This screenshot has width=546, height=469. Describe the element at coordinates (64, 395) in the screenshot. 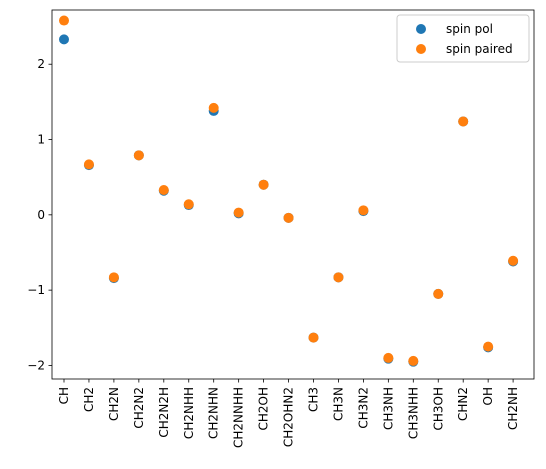

I see `x-tick-label: CH` at that location.